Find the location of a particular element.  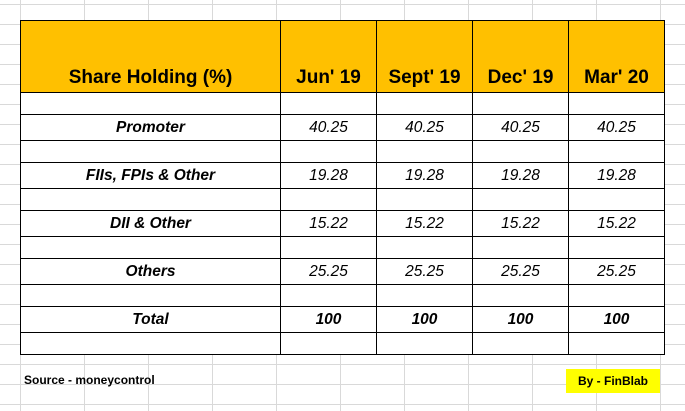

row-label-dii: DII & Other is located at coordinates (150, 223).